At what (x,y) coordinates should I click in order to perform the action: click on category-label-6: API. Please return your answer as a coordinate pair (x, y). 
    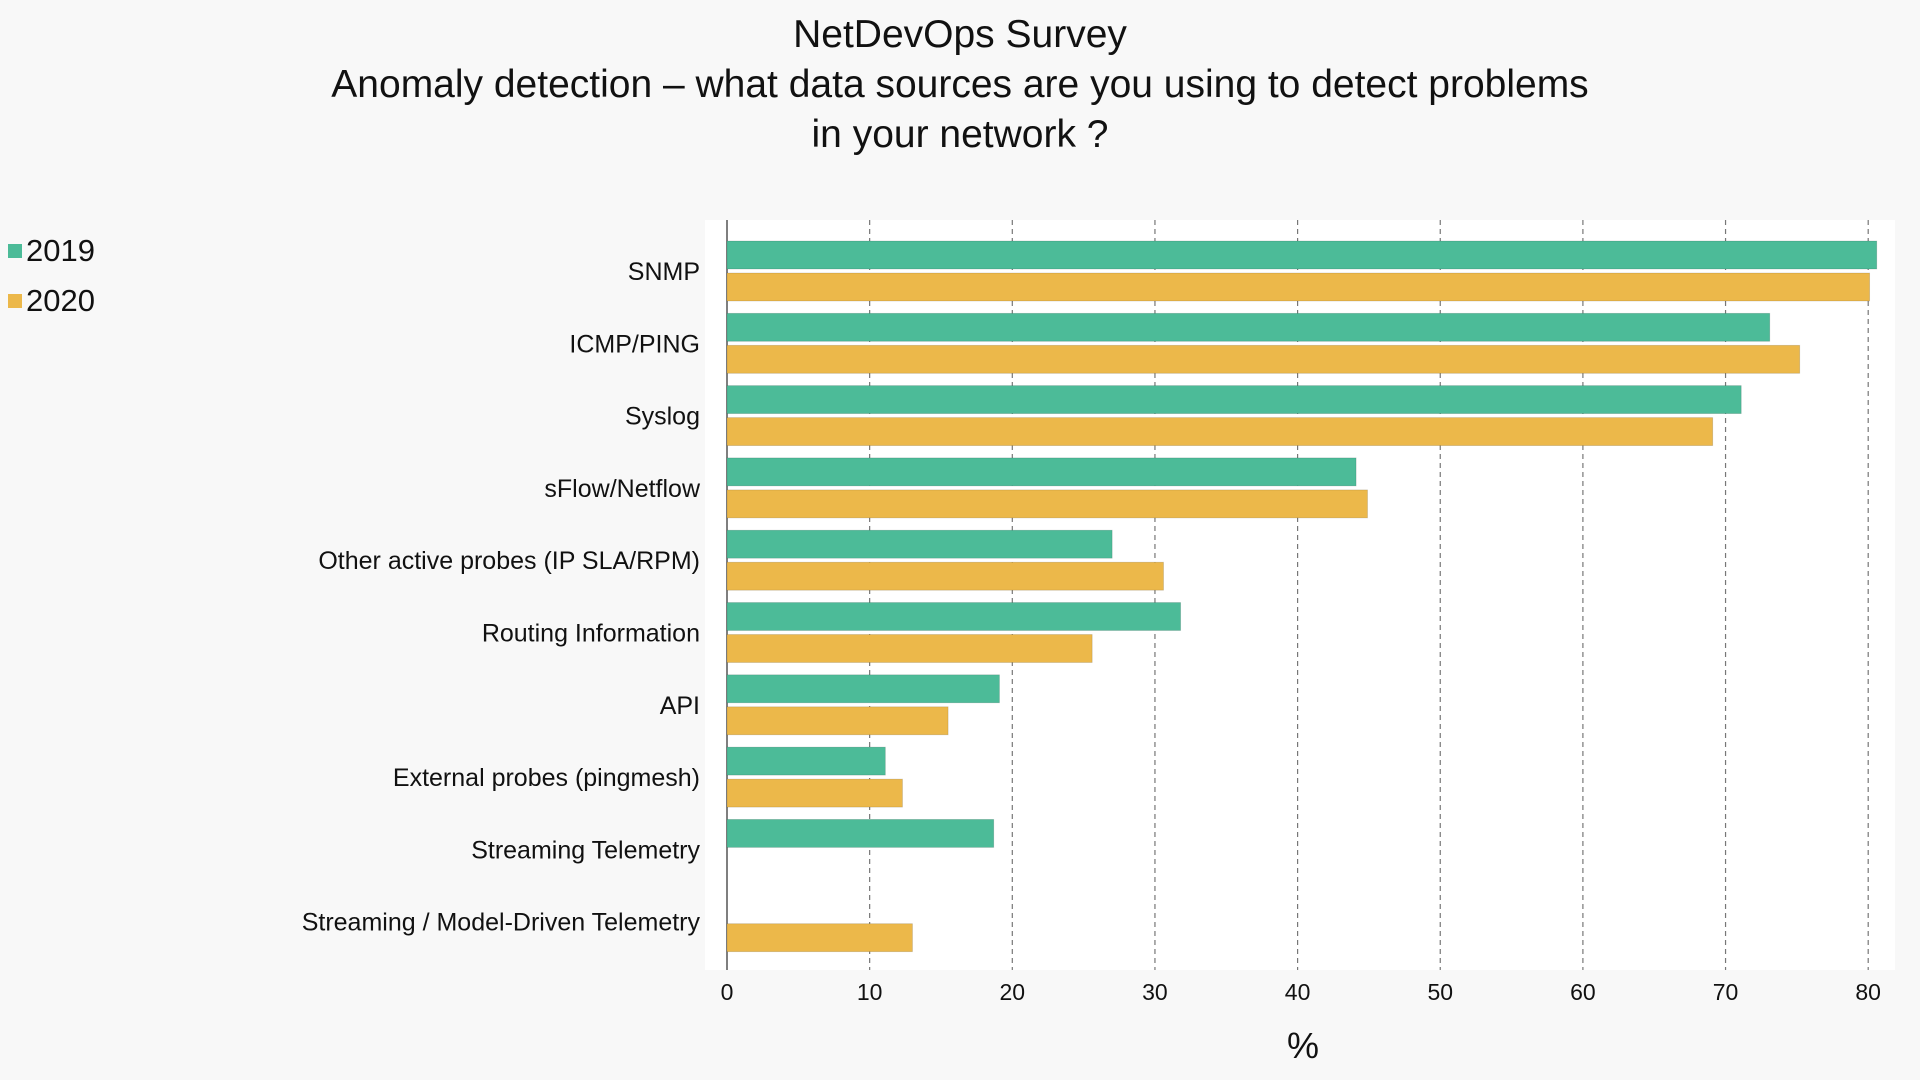
    Looking at the image, I should click on (680, 706).